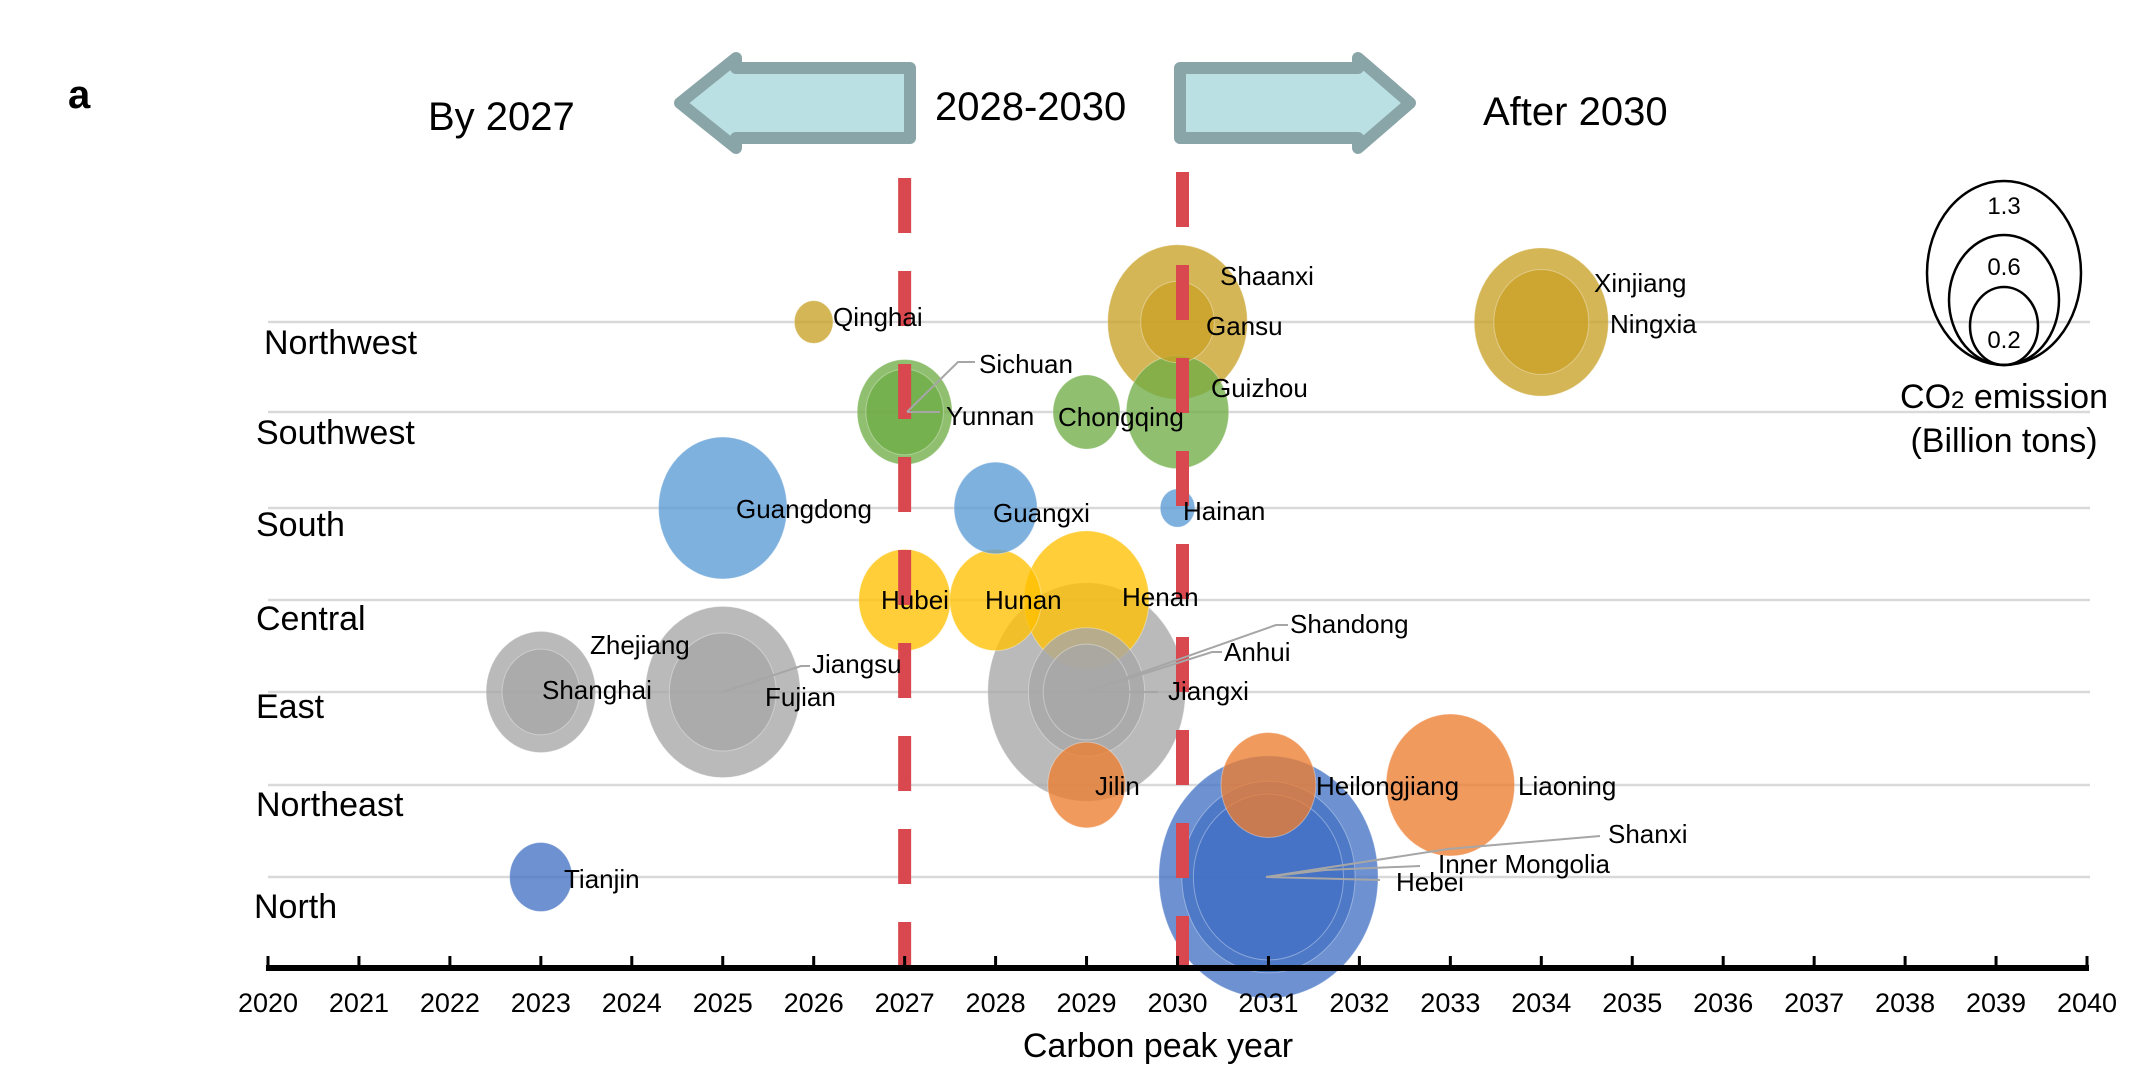 Image resolution: width=2131 pixels, height=1076 pixels. What do you see at coordinates (1158, 1046) in the screenshot?
I see `x-axis-title: Carbon peak year` at bounding box center [1158, 1046].